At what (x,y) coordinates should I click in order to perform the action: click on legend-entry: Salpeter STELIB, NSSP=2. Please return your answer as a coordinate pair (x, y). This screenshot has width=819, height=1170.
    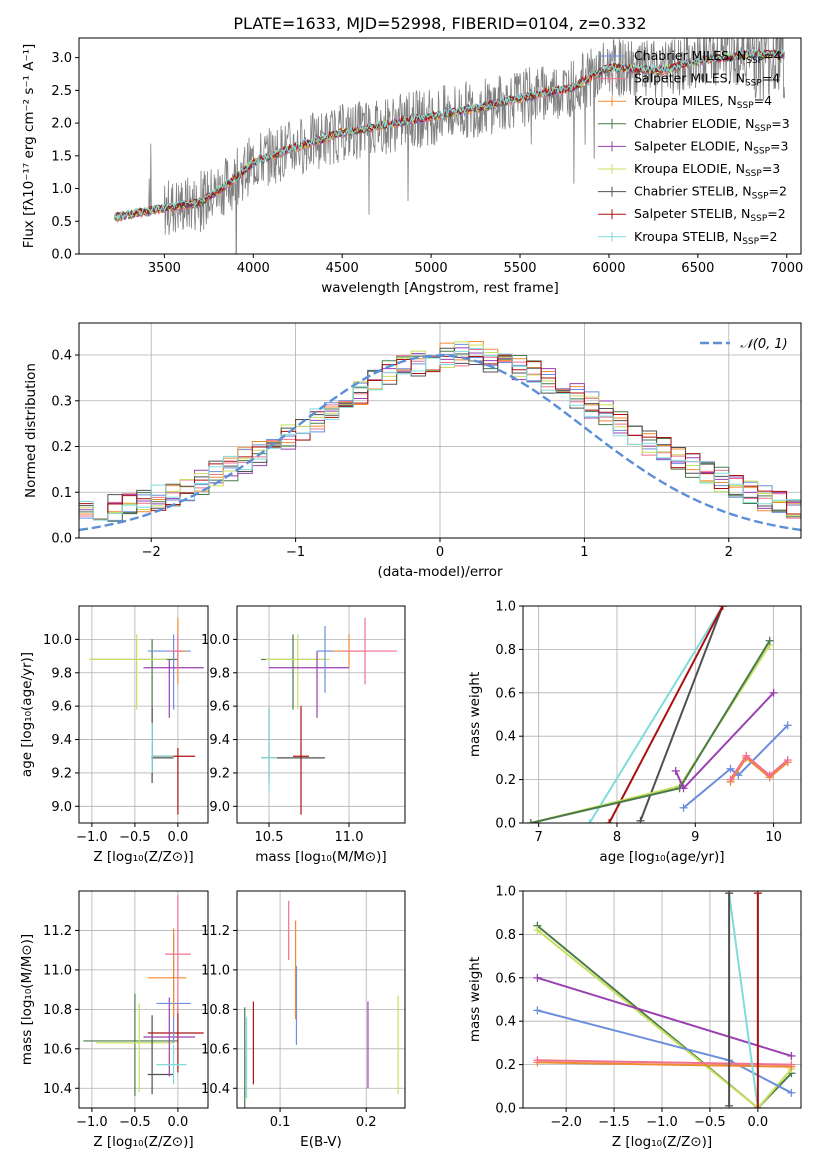
    Looking at the image, I should click on (710, 215).